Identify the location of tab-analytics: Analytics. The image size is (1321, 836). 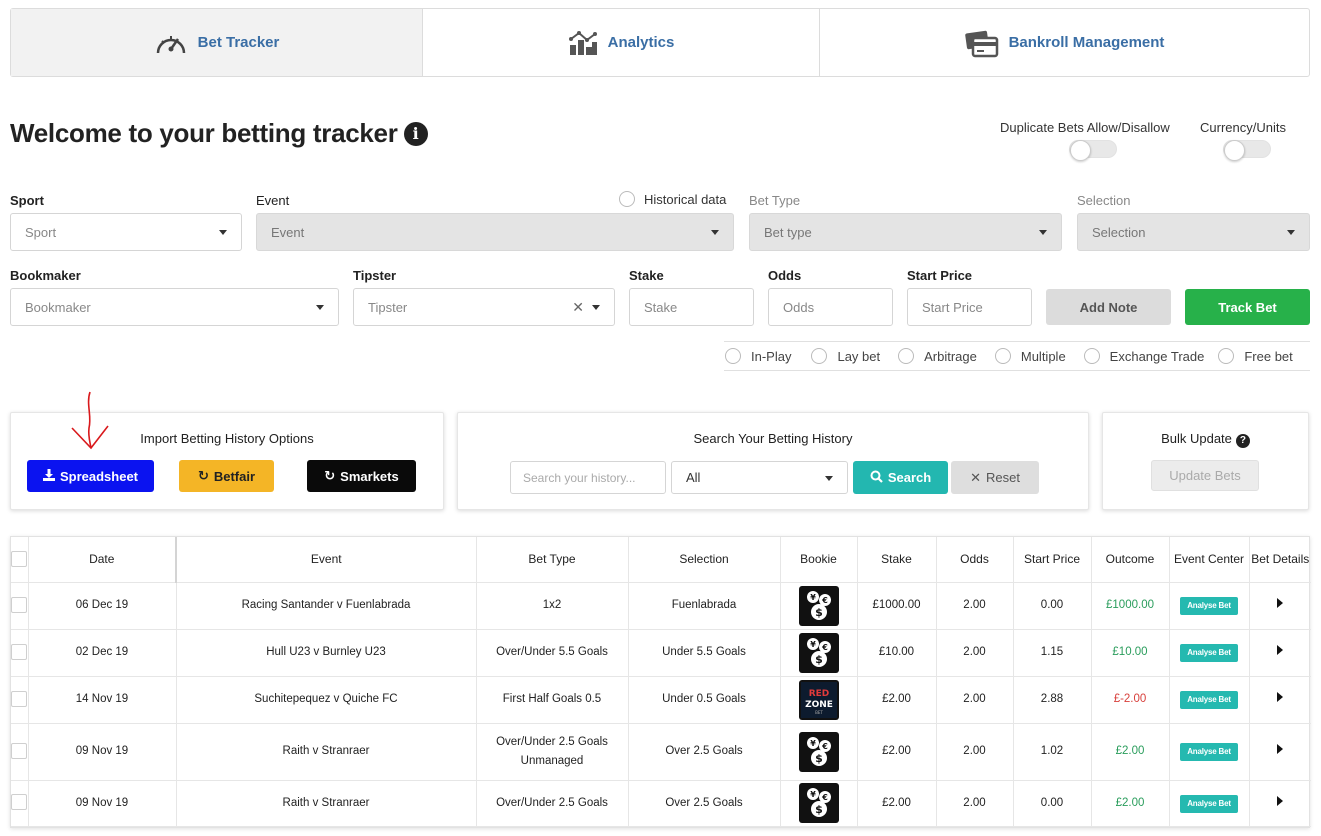
(621, 42).